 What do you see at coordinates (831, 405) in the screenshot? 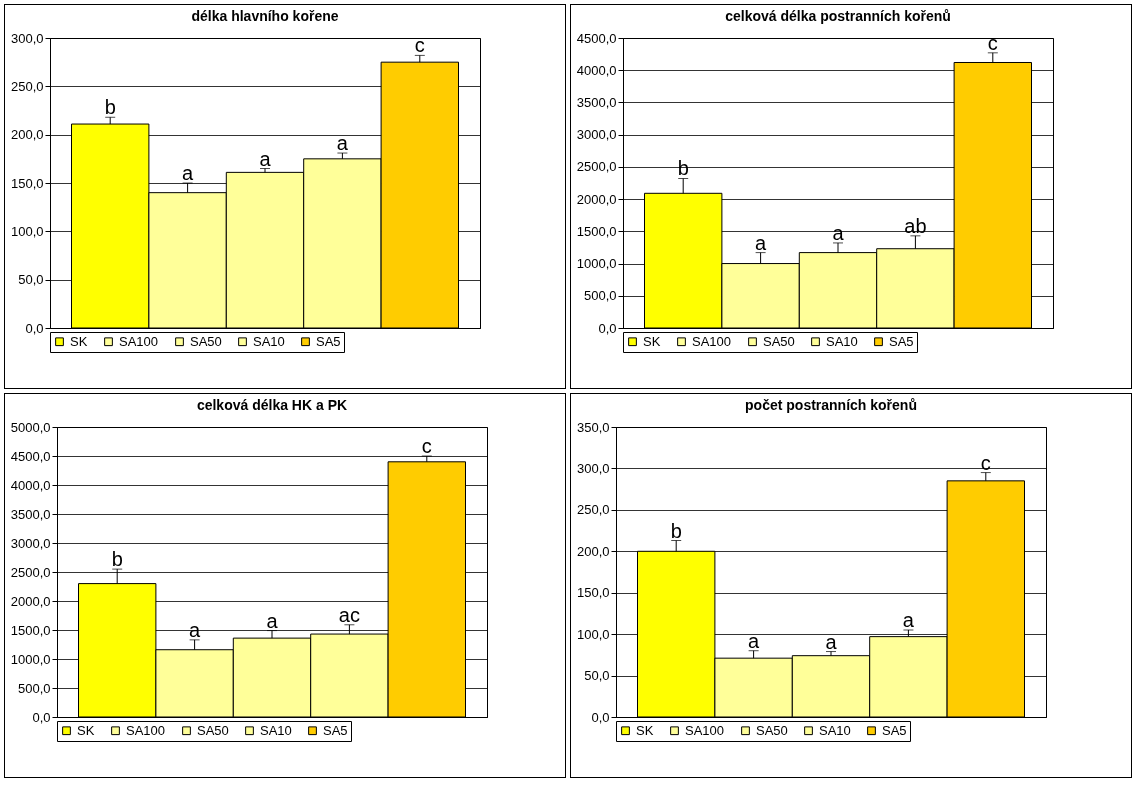
I see `chart-title: počet postranních kořenů` at bounding box center [831, 405].